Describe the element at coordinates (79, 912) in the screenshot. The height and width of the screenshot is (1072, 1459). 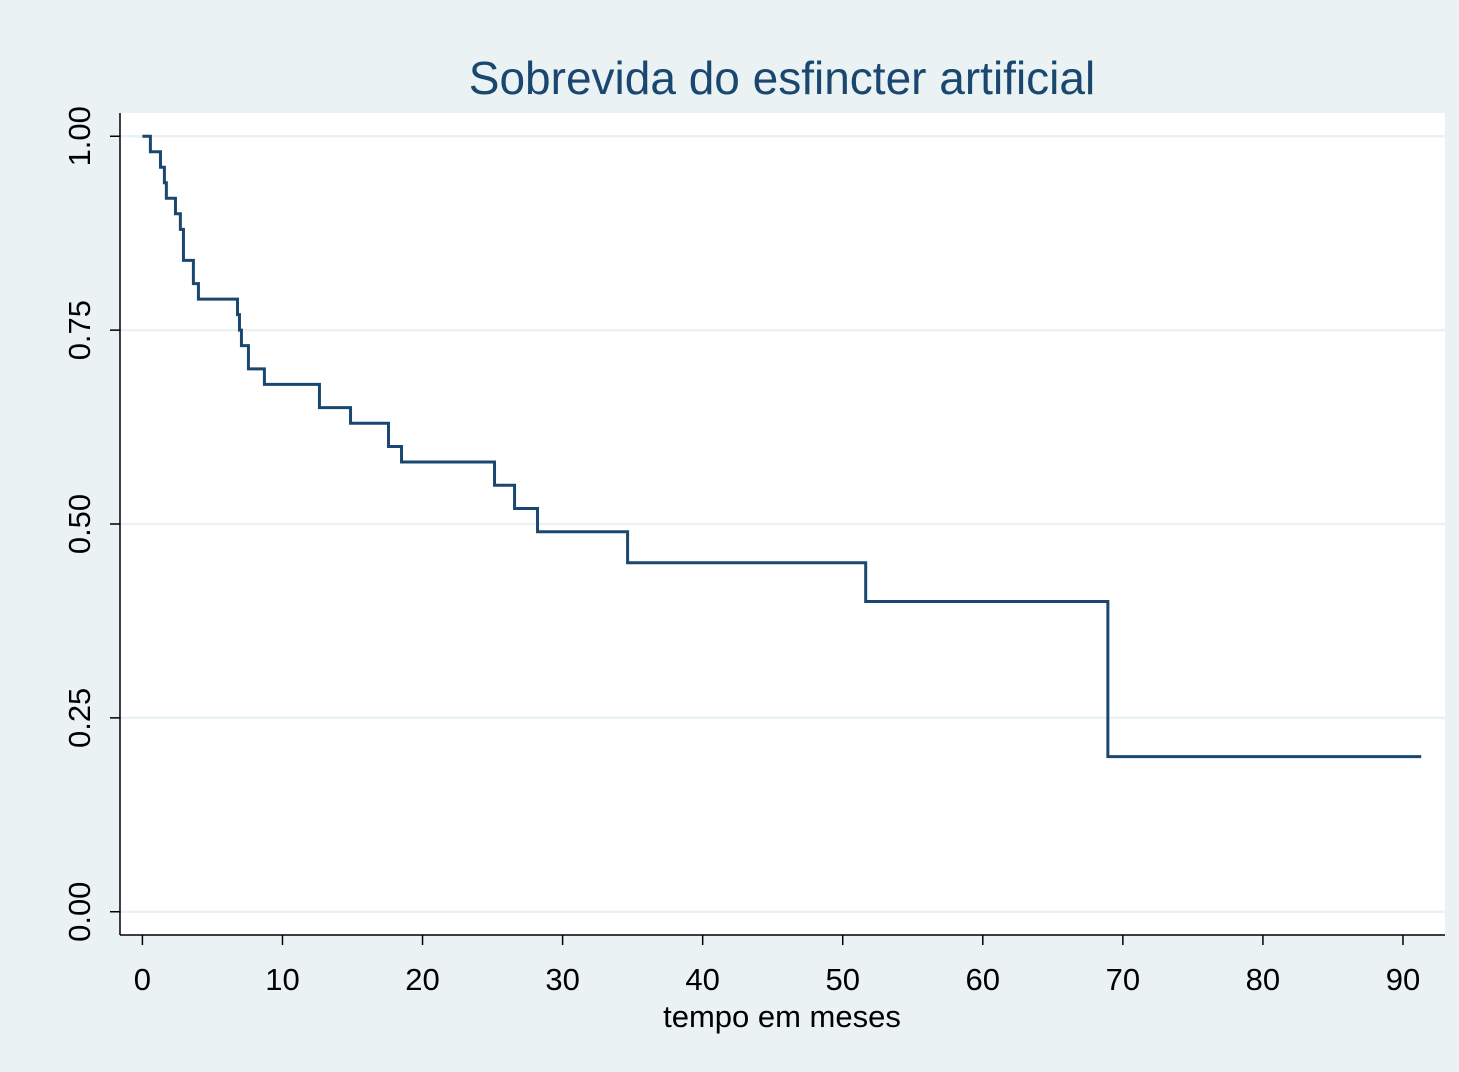
I see `y-tick-label: 0.00` at that location.